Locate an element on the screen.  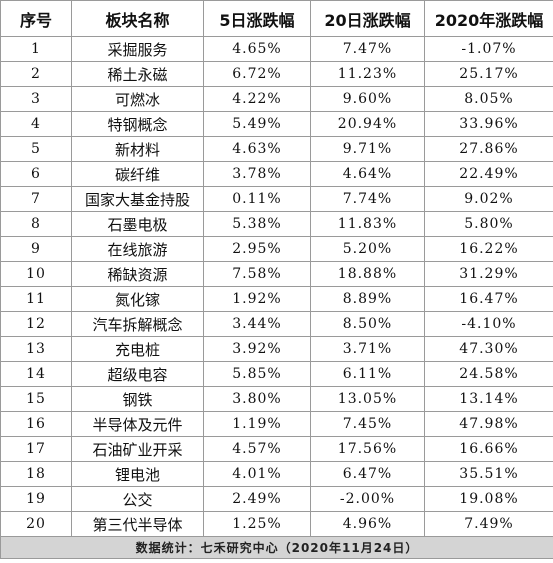
cell-sector-name: 第三代半导体 is located at coordinates (137, 524).